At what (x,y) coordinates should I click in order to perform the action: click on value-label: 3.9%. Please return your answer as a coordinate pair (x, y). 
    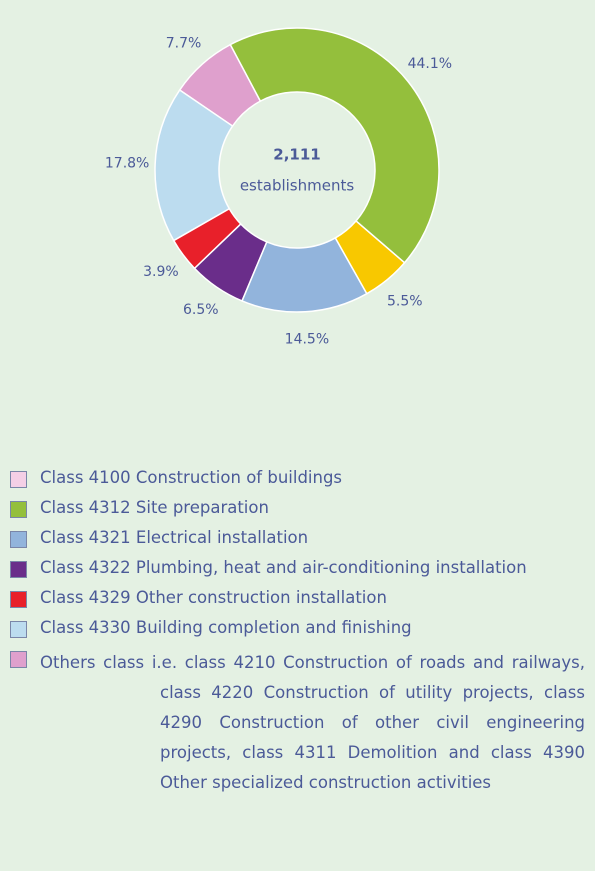
    Looking at the image, I should click on (161, 272).